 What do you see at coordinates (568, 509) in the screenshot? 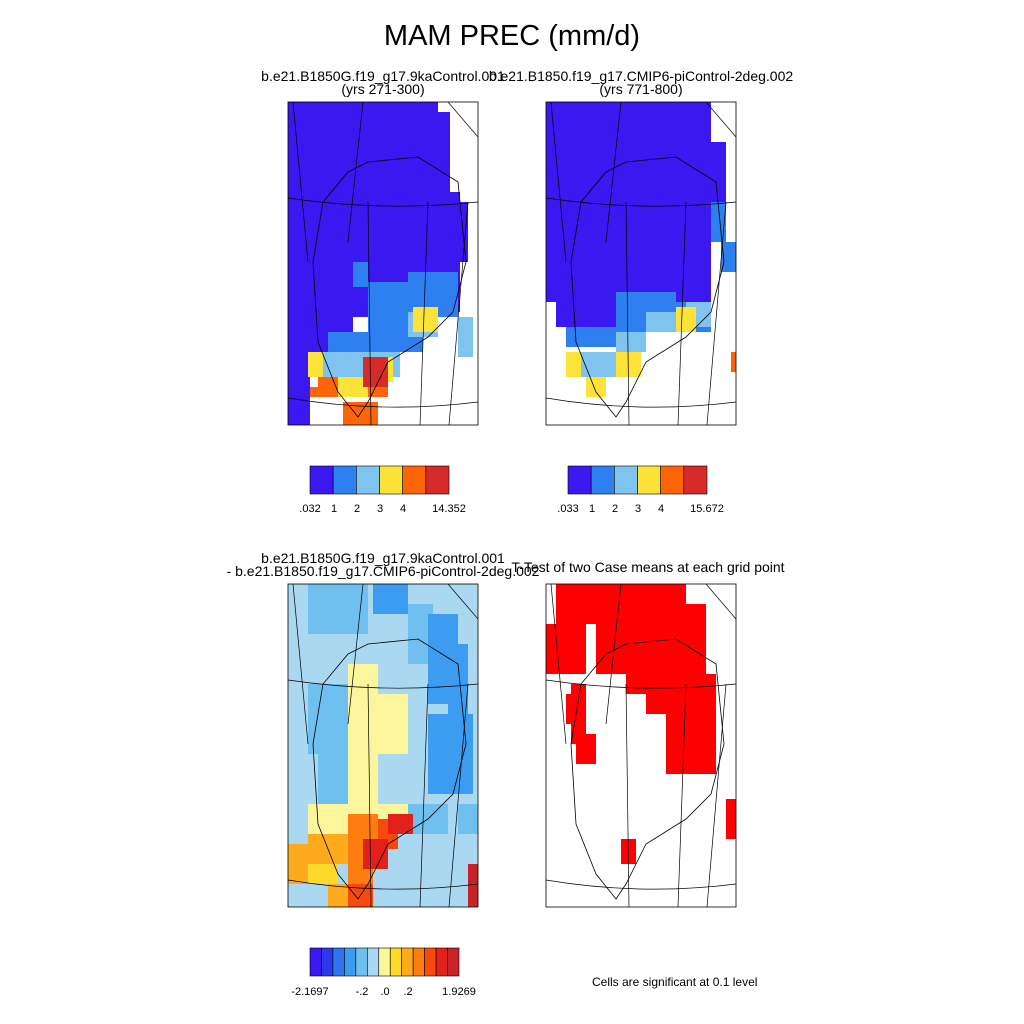
I see `colorbar-case2-label: .033` at bounding box center [568, 509].